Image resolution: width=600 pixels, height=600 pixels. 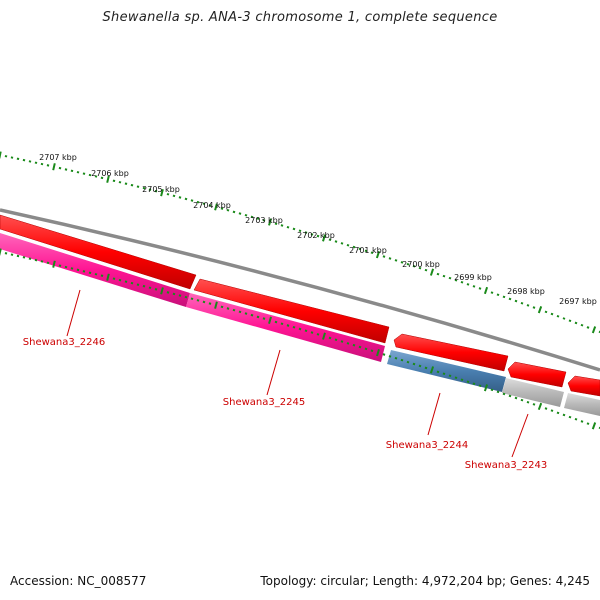 What do you see at coordinates (578, 301) in the screenshot?
I see `ruler-label: 2697 kbp` at bounding box center [578, 301].